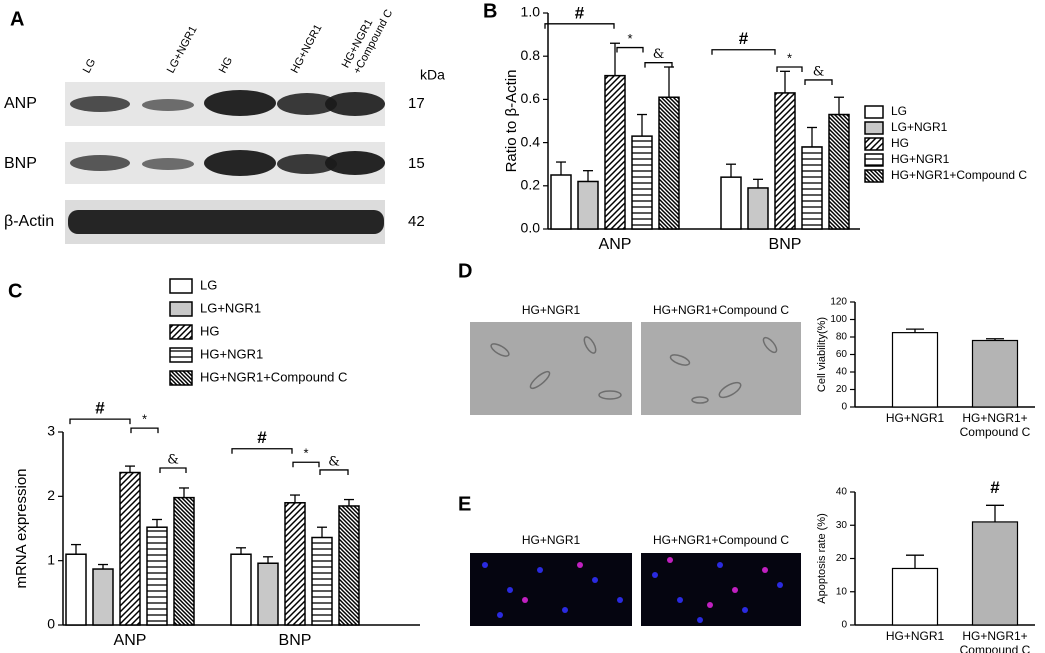 The image size is (1045, 653). Describe the element at coordinates (490, 11) in the screenshot. I see `panel-label: B` at that location.